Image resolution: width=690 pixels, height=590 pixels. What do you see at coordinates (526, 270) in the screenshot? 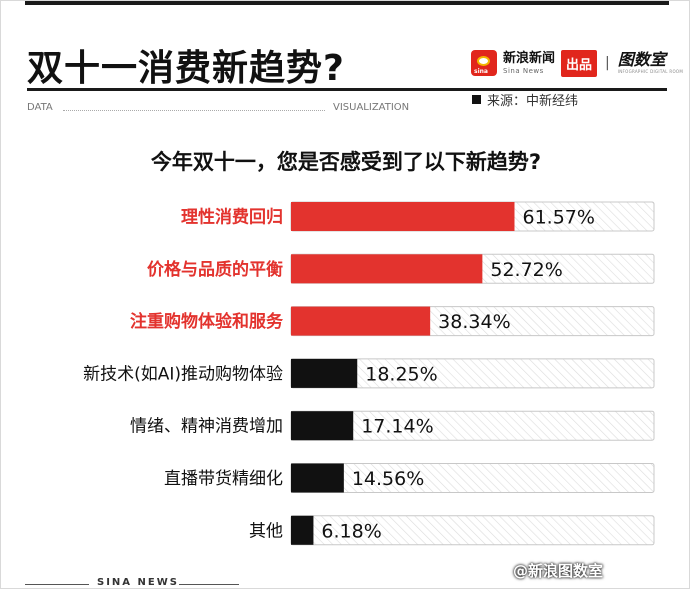
I see `value-label: 52.72%` at bounding box center [526, 270].